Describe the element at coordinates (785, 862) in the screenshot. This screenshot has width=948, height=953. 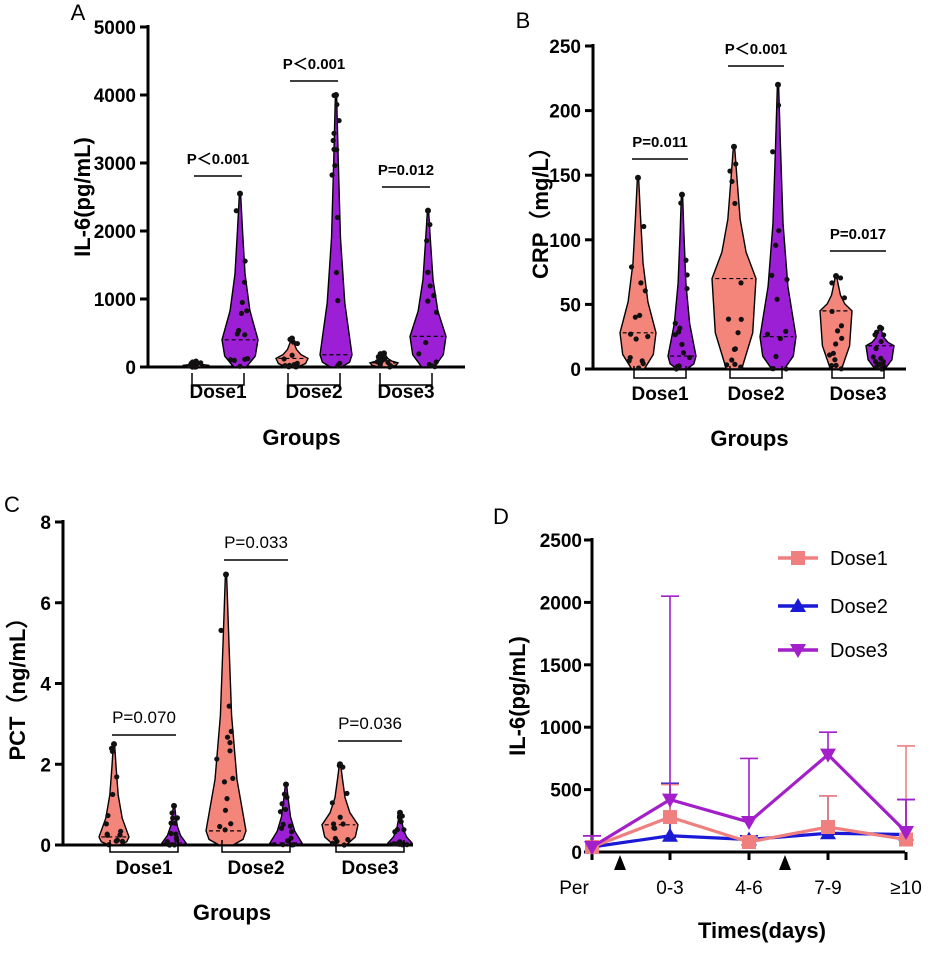
I see `timepoint-arrow` at that location.